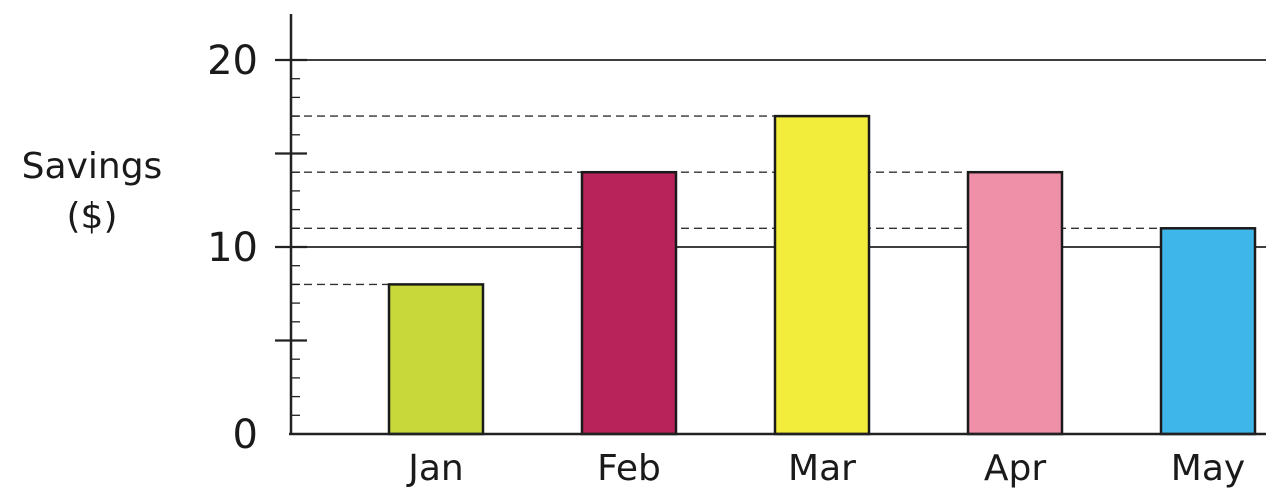 This screenshot has height=492, width=1279. I want to click on y-tick-label-10: 10, so click(232, 248).